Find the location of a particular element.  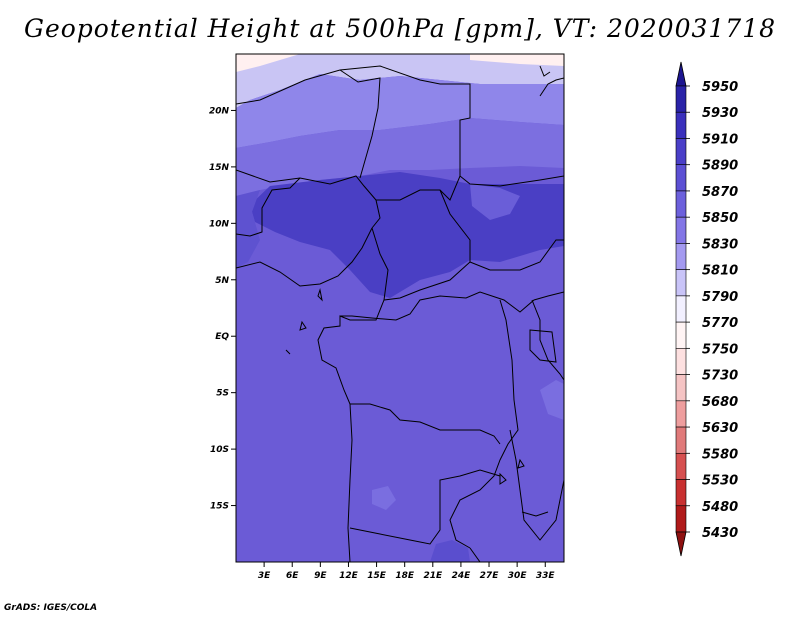

height-contour-north-band is located at coordinates (400, 81).